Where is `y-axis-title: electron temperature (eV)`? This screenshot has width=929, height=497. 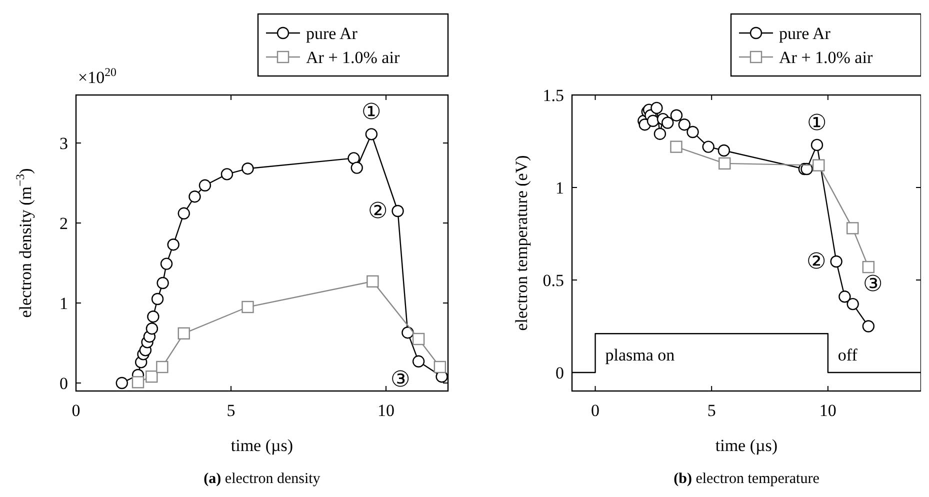
y-axis-title: electron temperature (eV) is located at coordinates (521, 243).